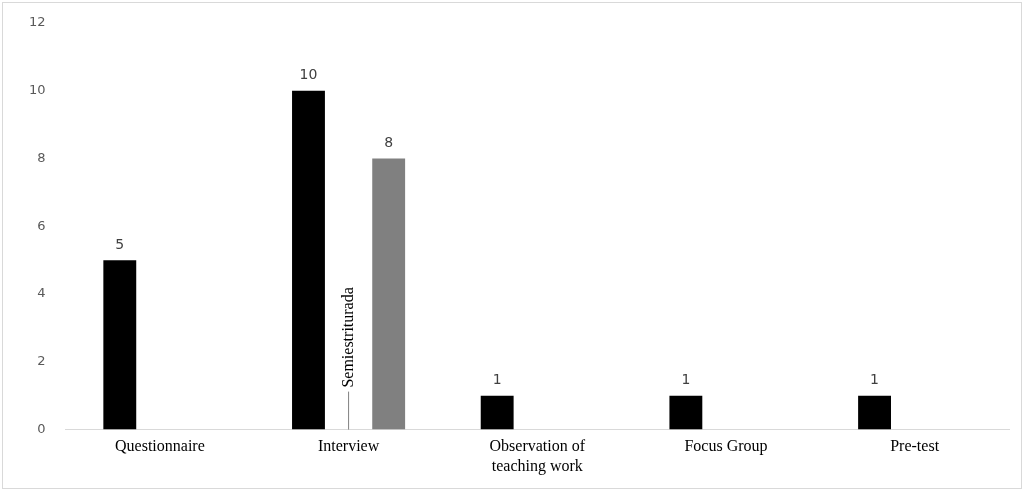 The height and width of the screenshot is (493, 1026). What do you see at coordinates (41, 428) in the screenshot?
I see `y-tick-label: 0` at bounding box center [41, 428].